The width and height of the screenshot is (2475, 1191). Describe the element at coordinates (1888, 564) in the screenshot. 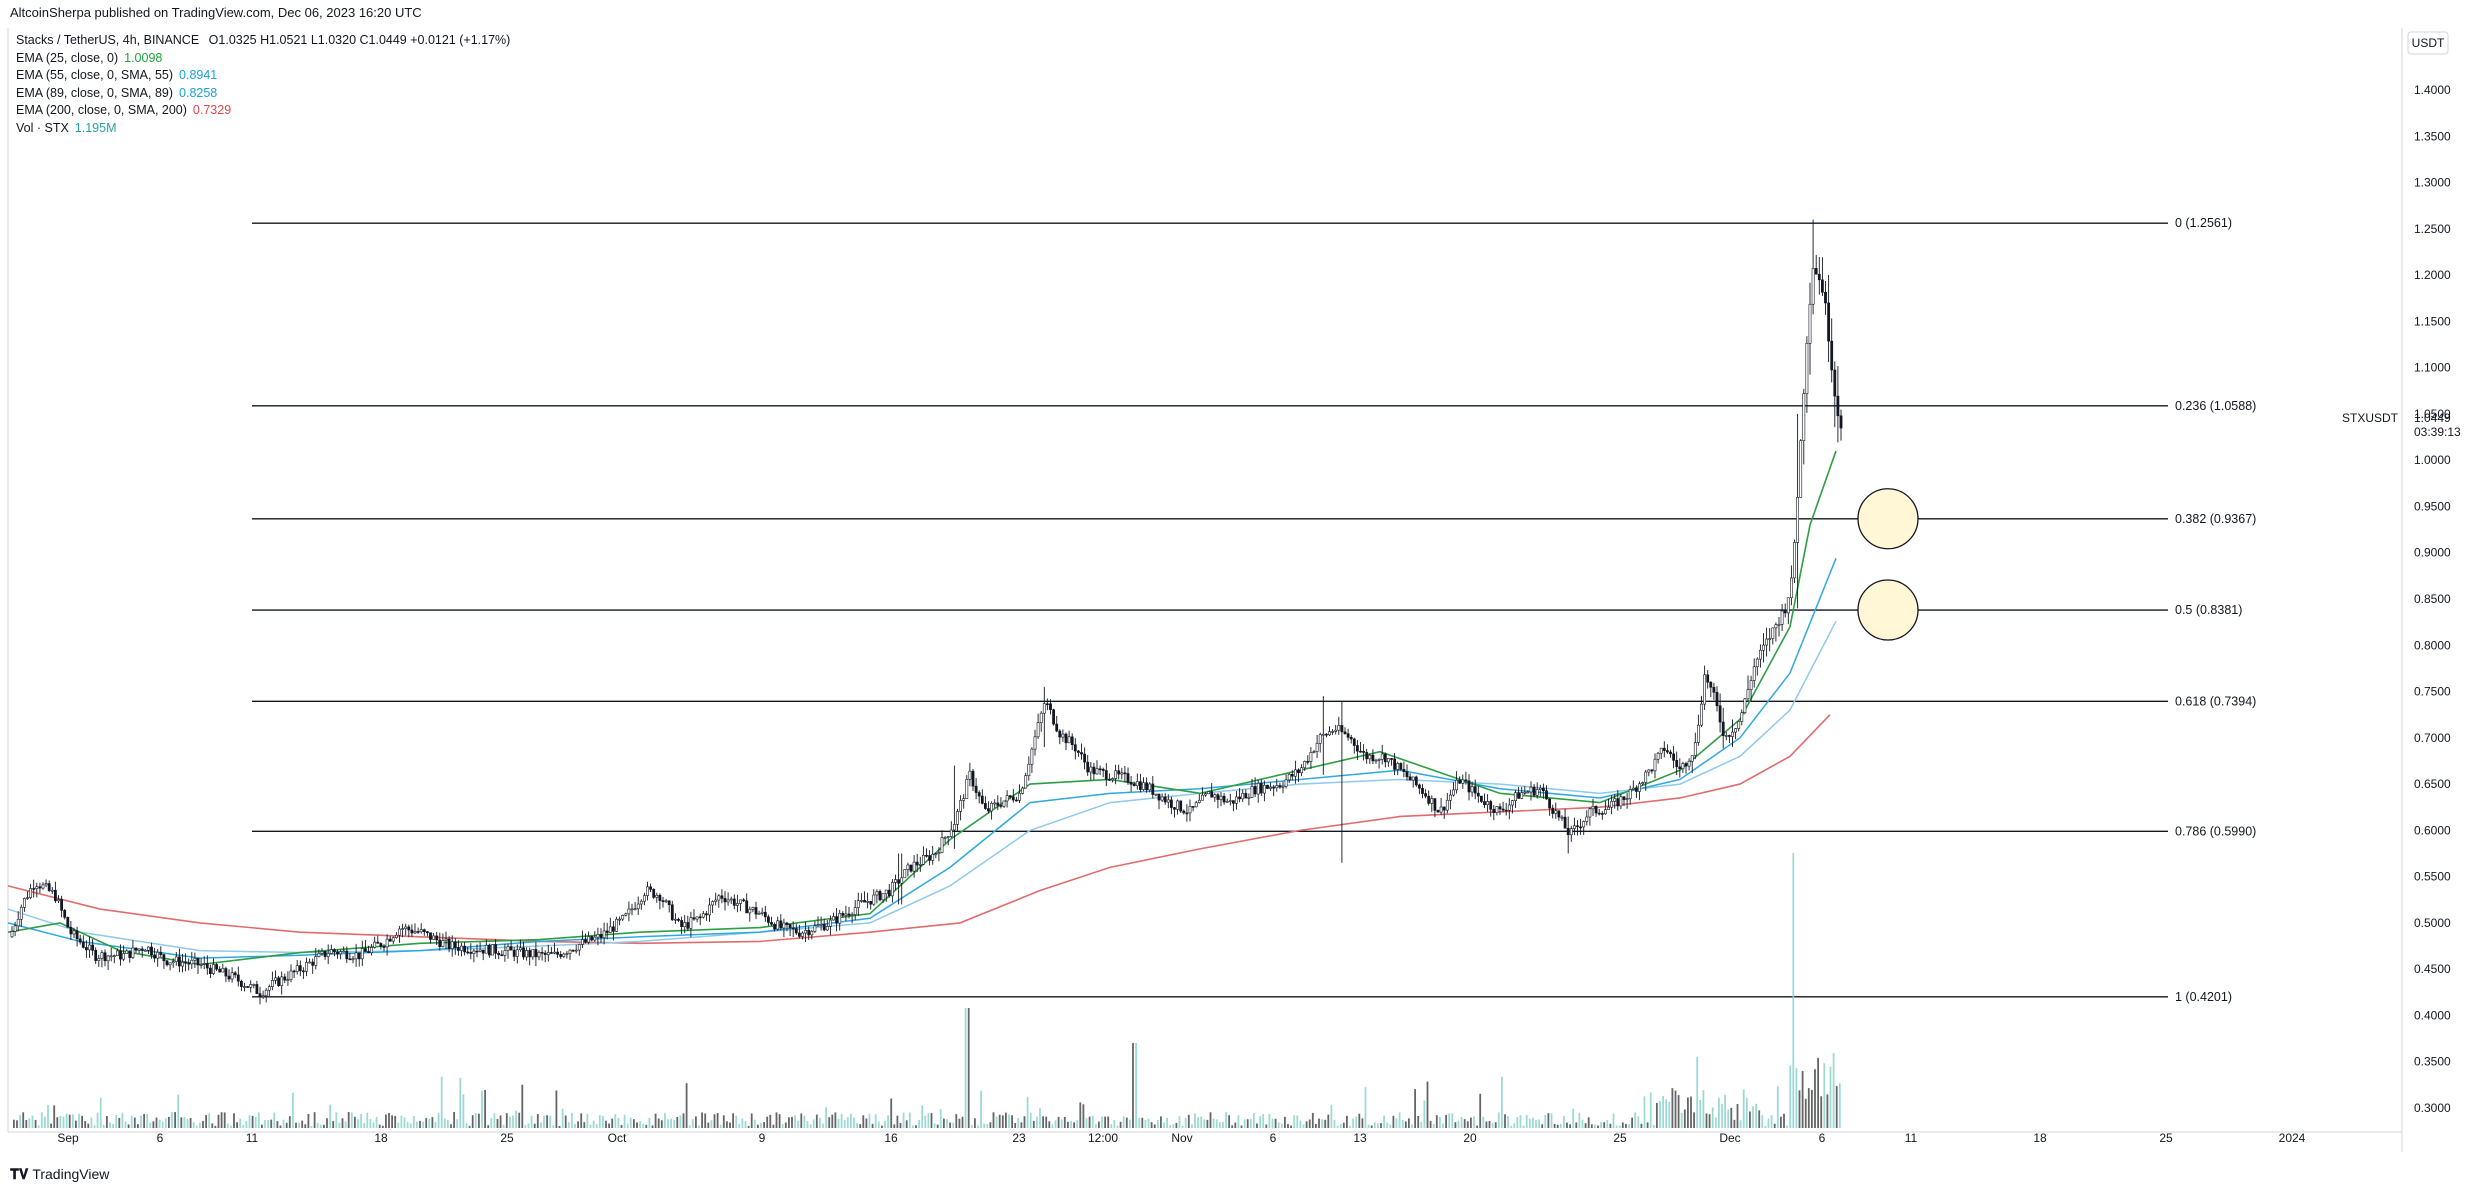

I see `annotation-circles` at that location.